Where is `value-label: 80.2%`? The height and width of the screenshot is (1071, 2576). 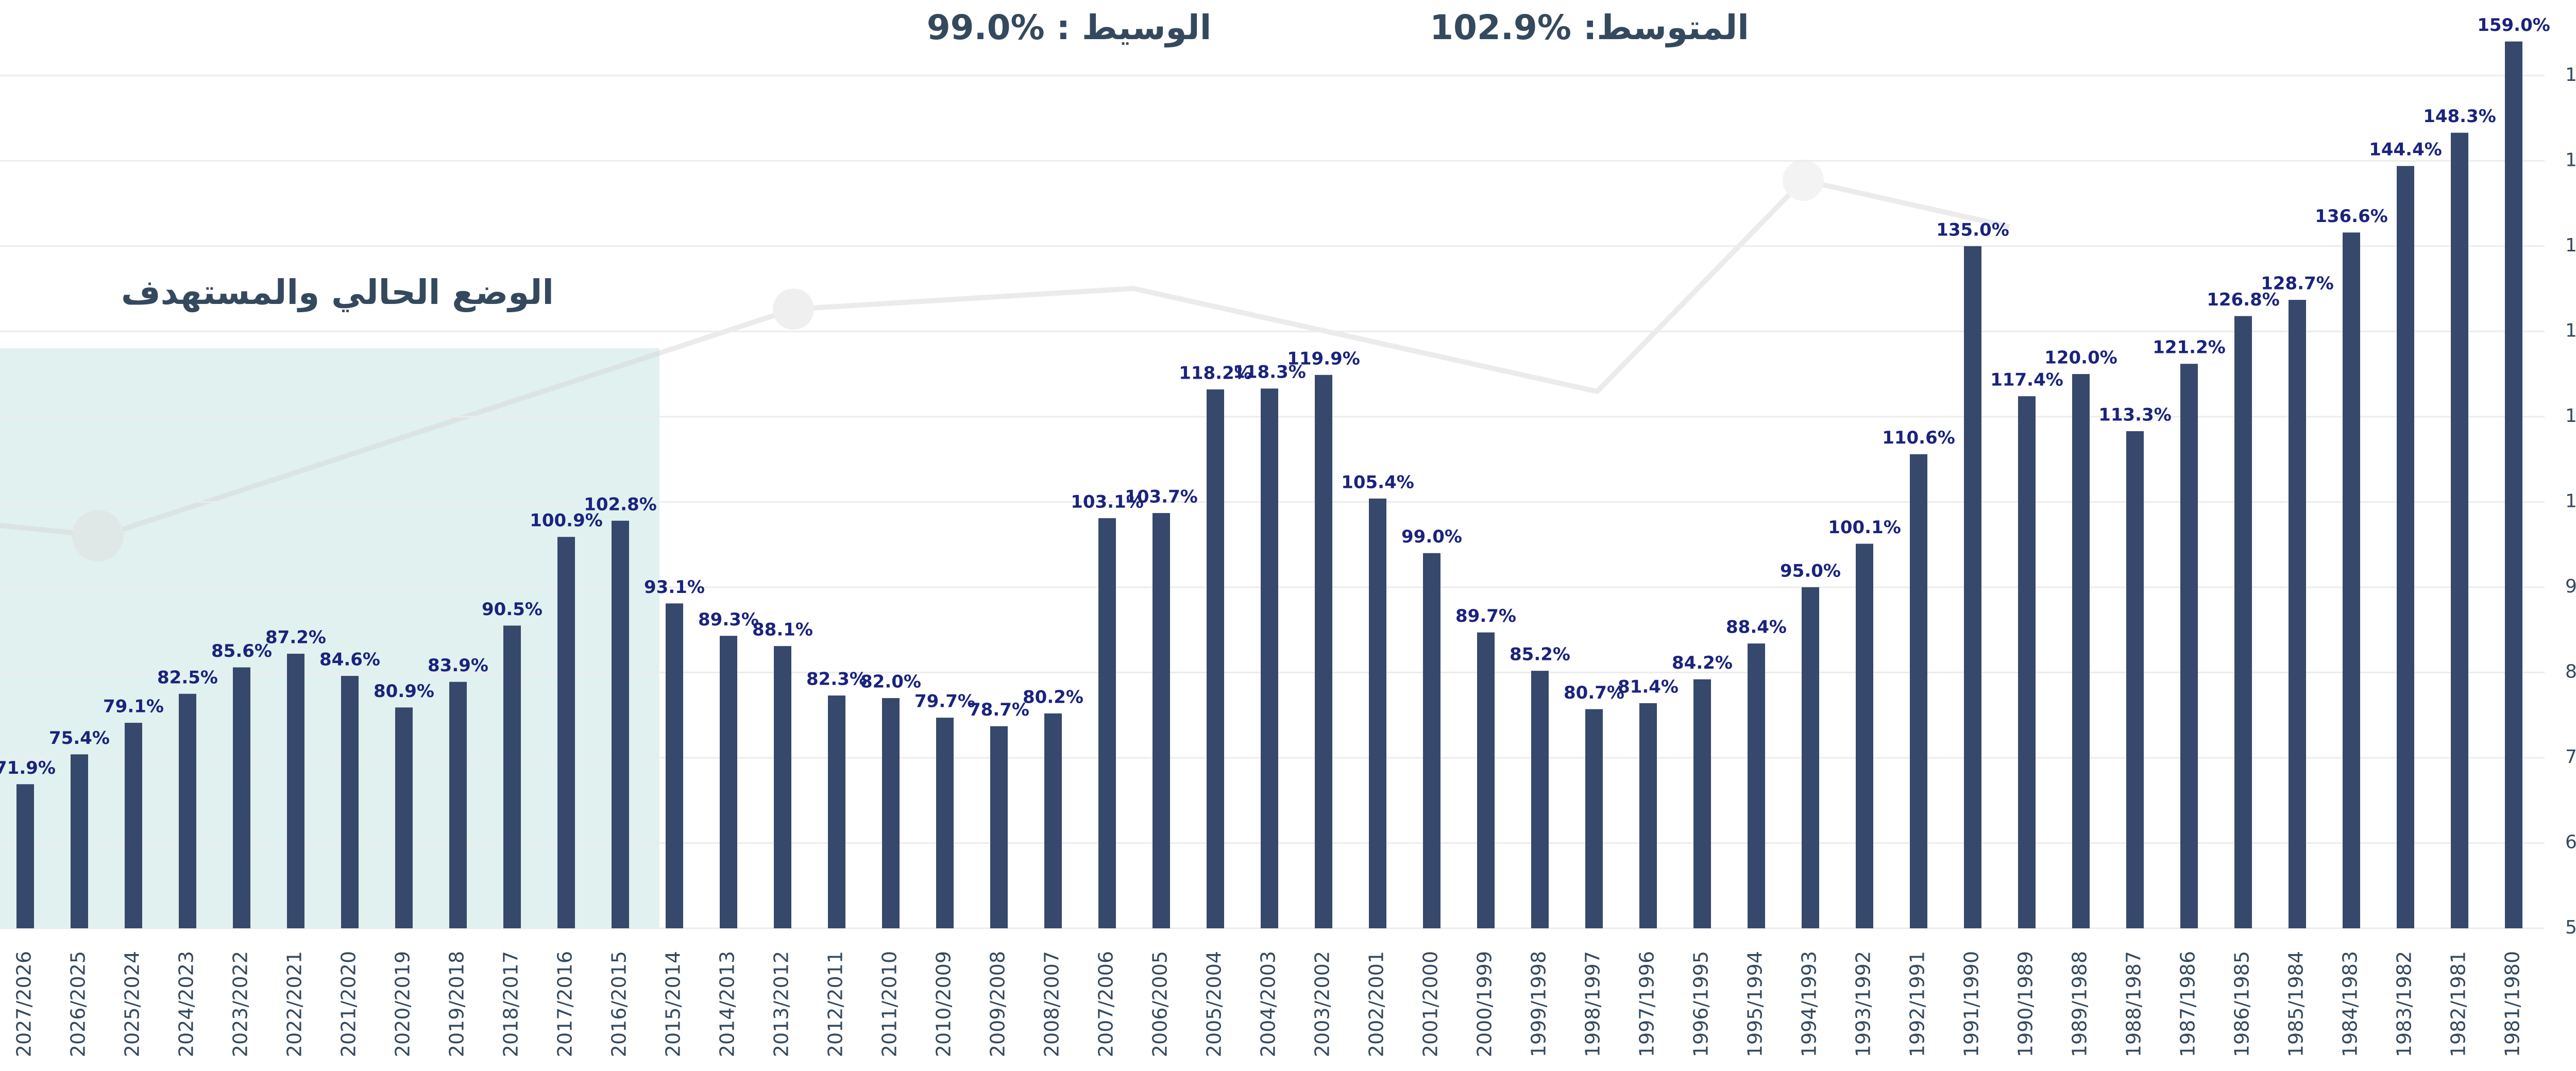 value-label: 80.2% is located at coordinates (1053, 697).